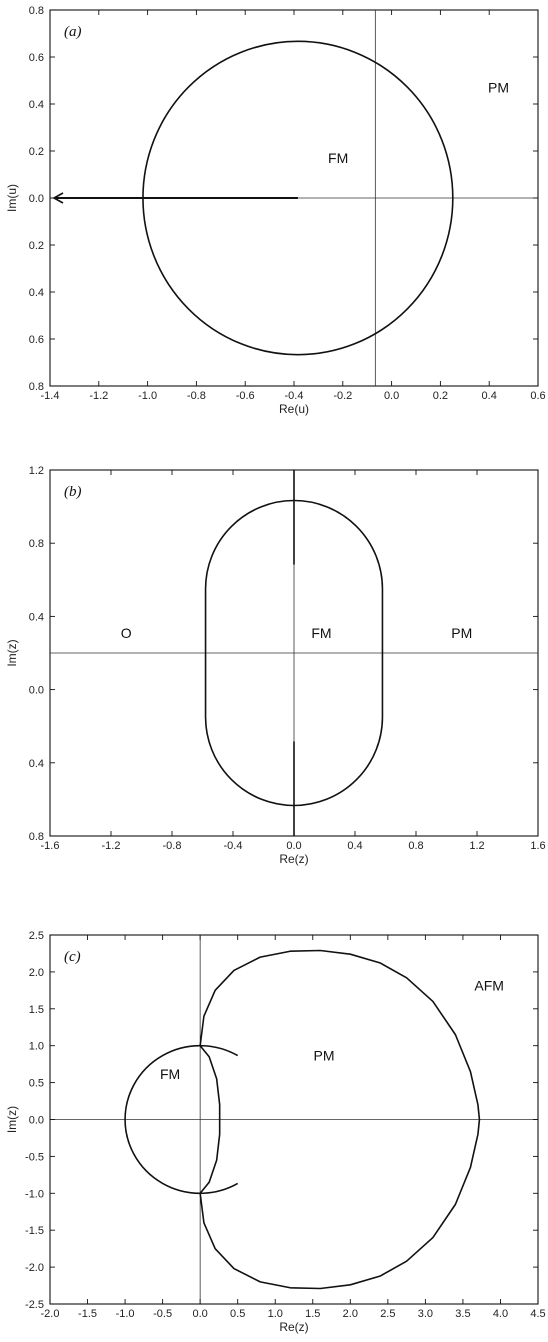 The height and width of the screenshot is (1342, 548). What do you see at coordinates (73, 492) in the screenshot?
I see `panel-label: (b)` at bounding box center [73, 492].